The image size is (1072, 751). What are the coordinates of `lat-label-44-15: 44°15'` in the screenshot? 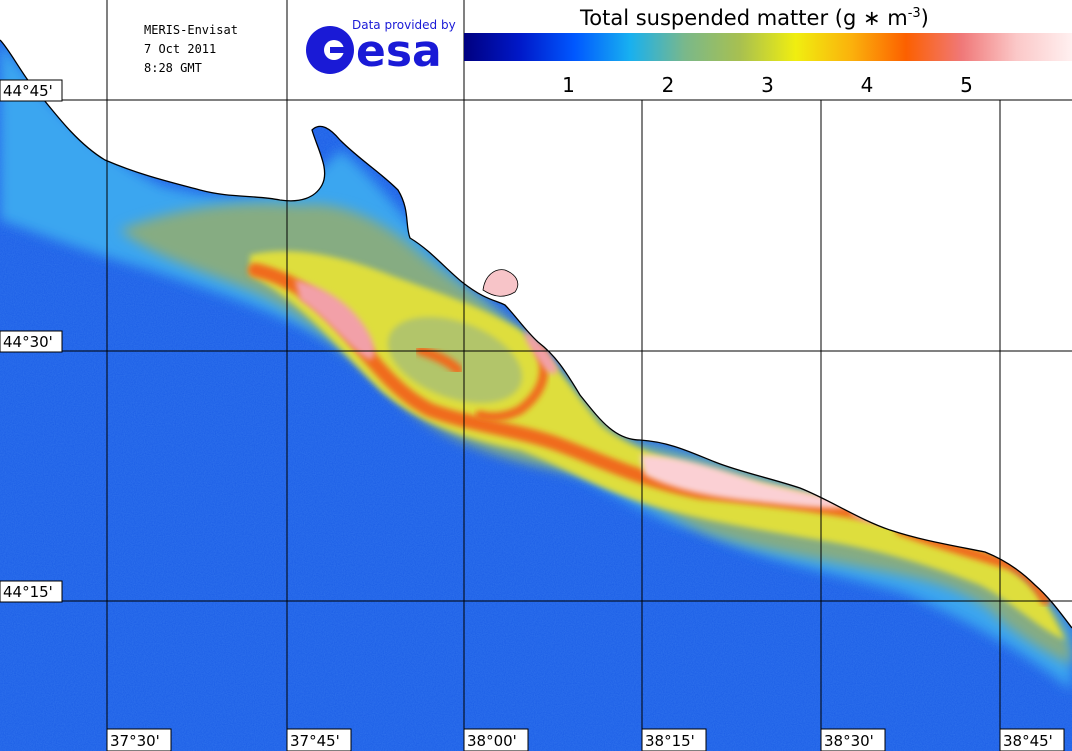 It's located at (28, 592).